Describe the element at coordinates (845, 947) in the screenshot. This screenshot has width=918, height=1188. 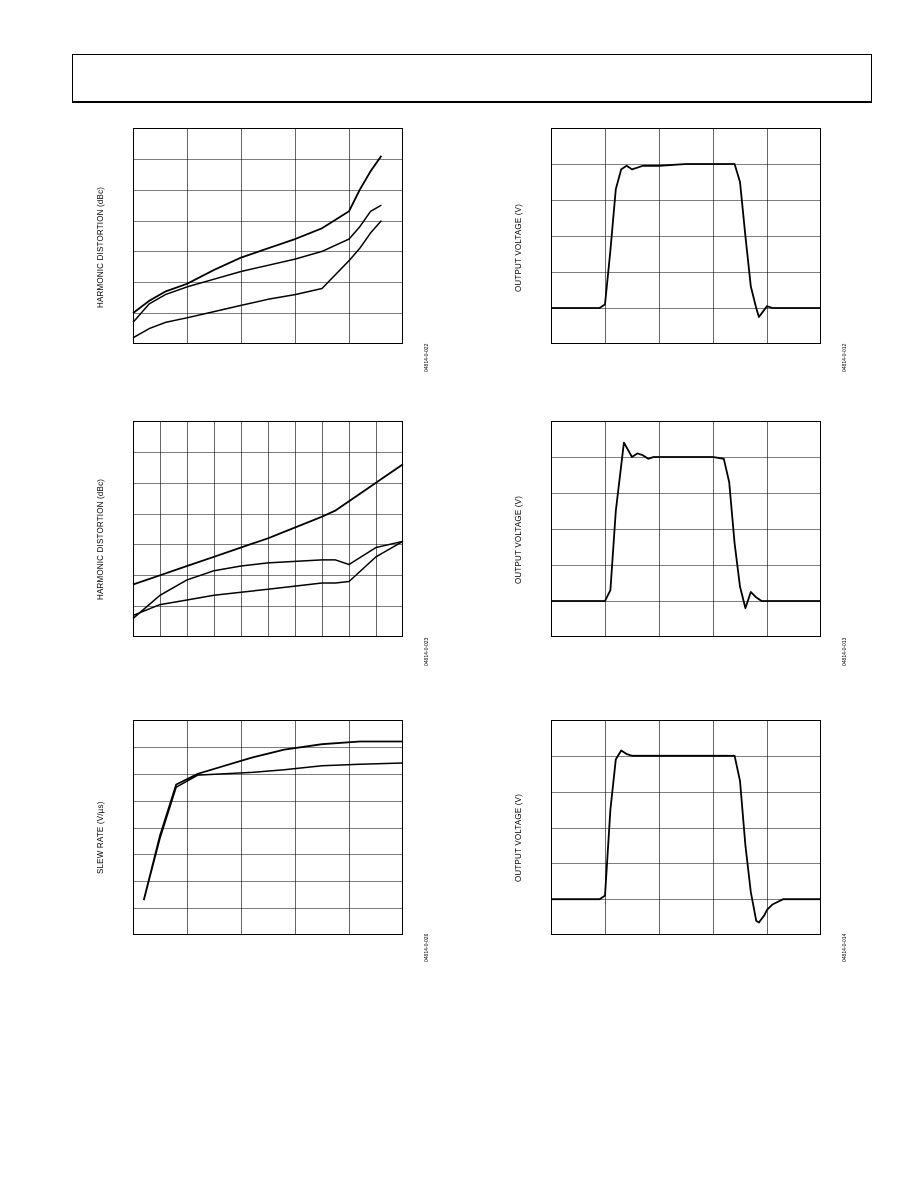
I see `figure-code: 04814-0-014` at that location.